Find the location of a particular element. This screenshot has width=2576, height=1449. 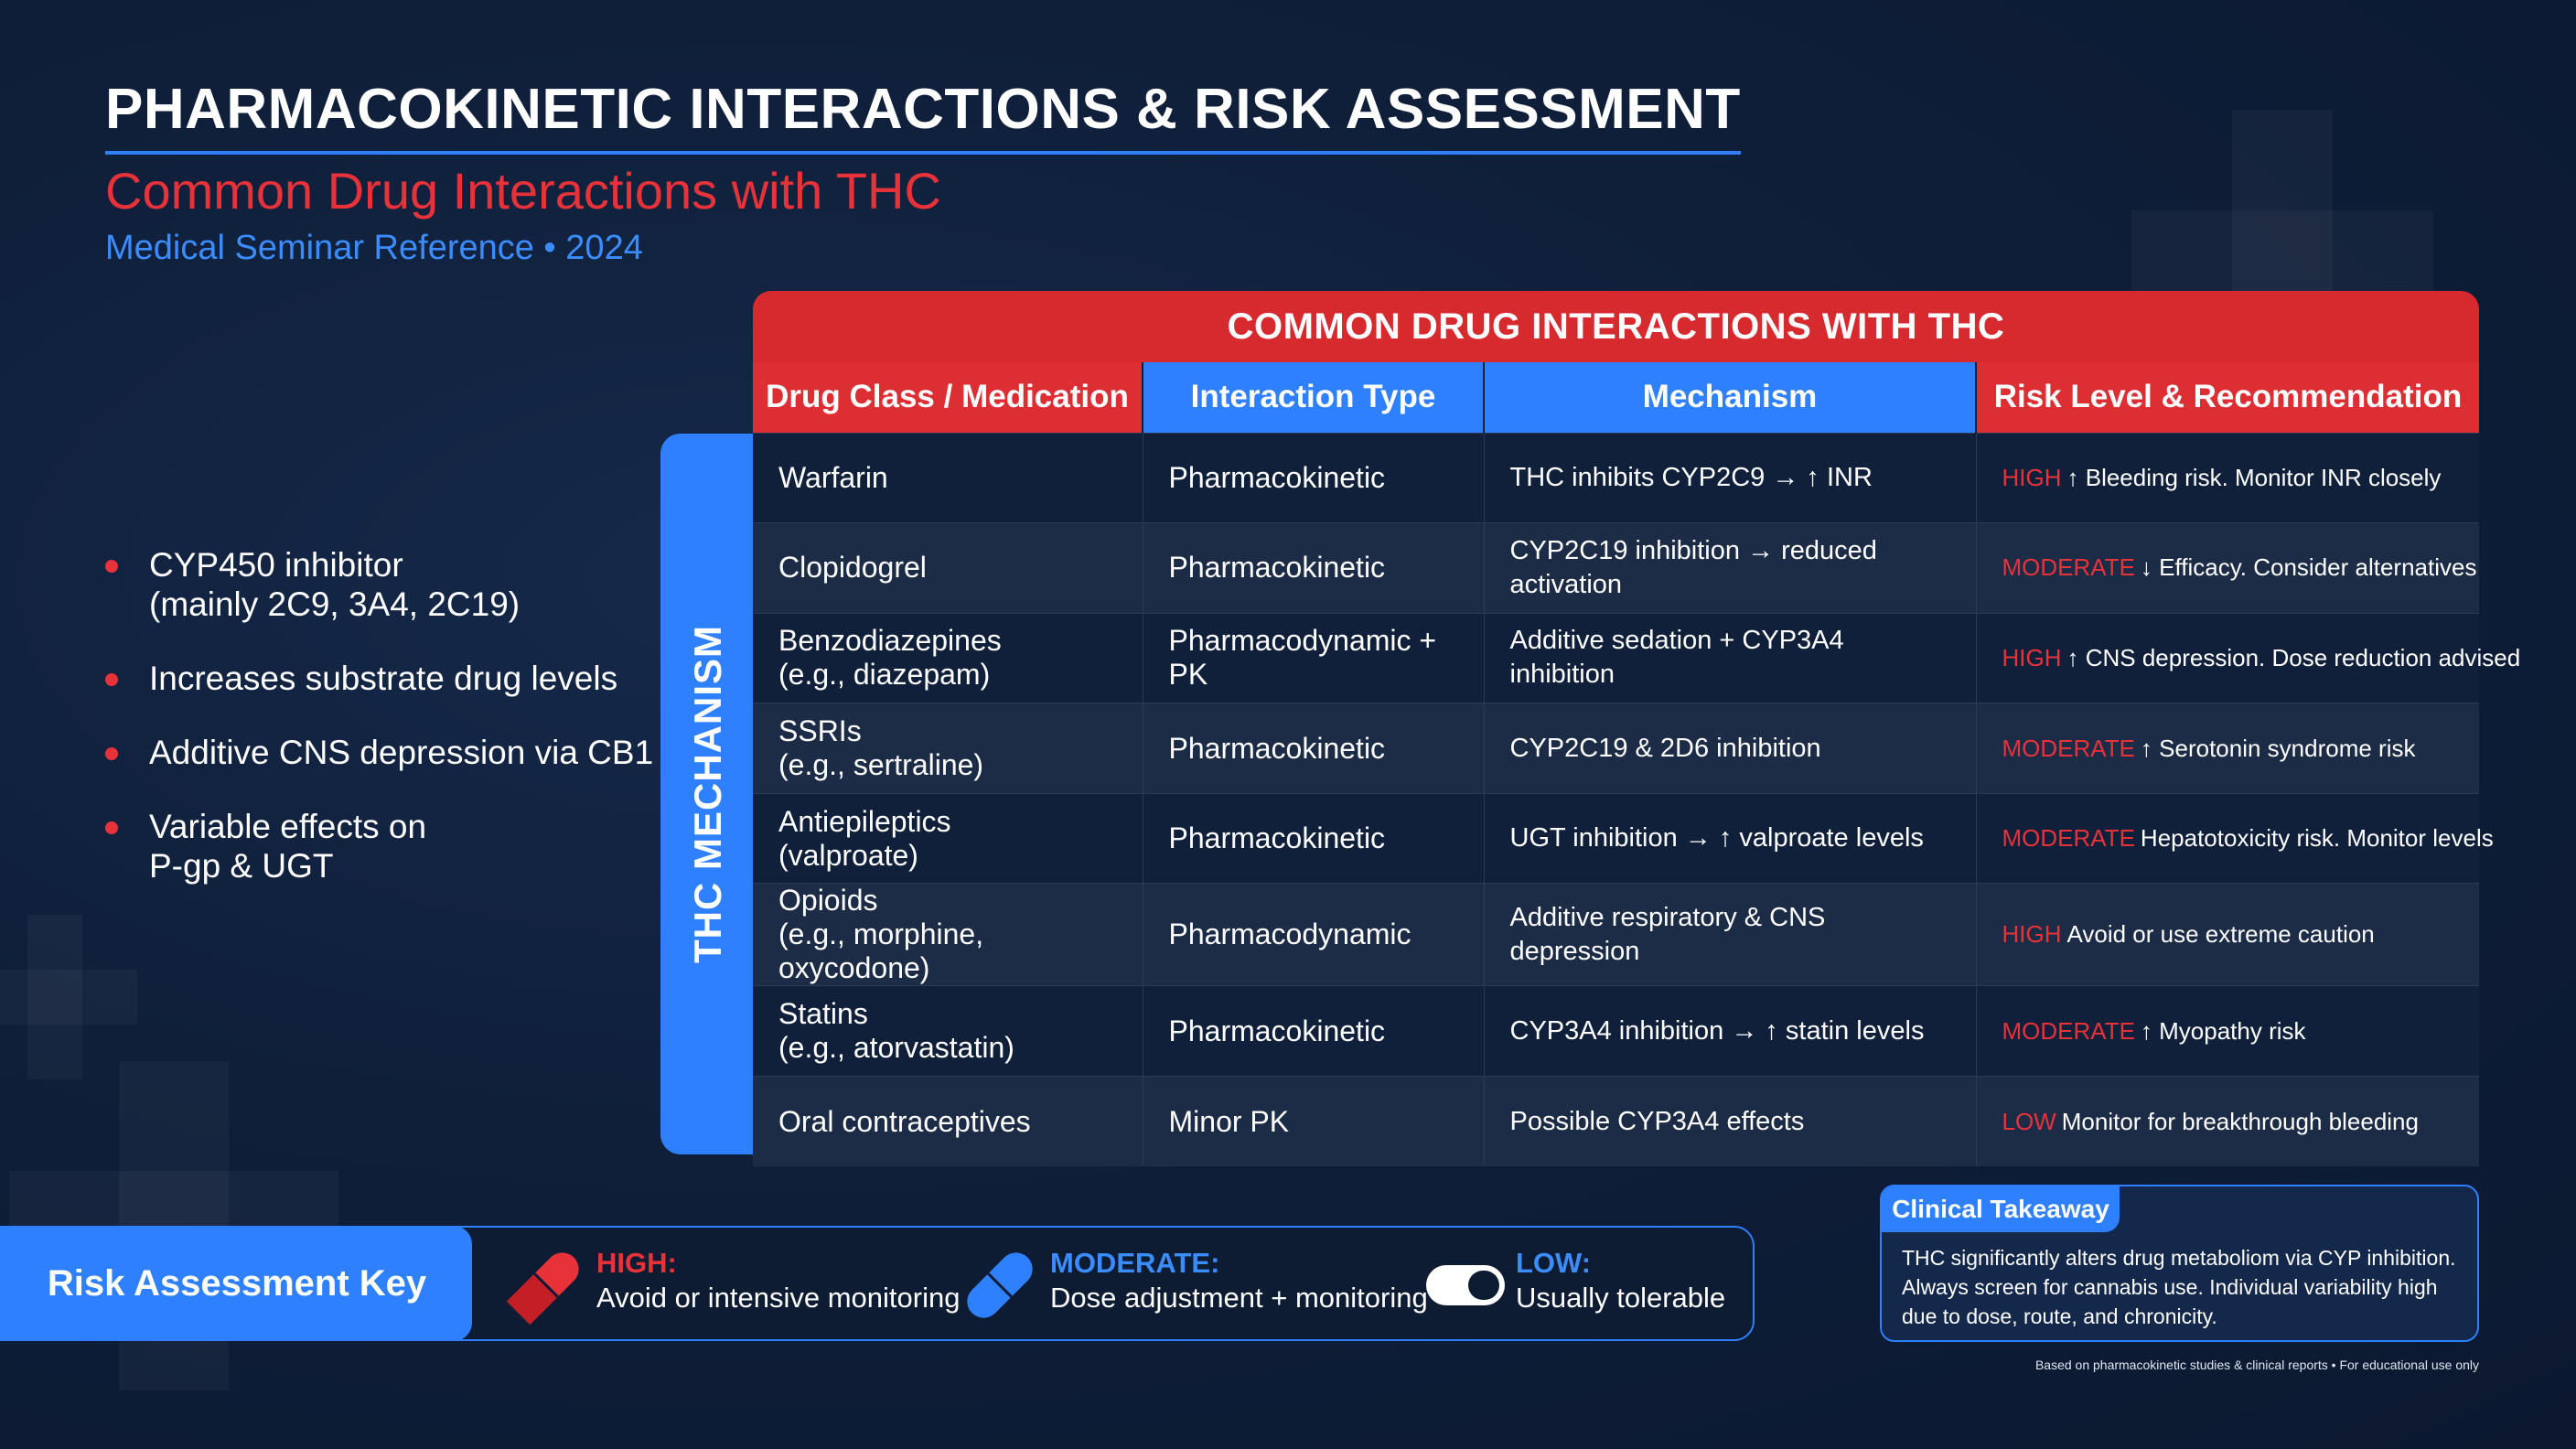

mechanism-cell: UGT inhibition → ↑ valproate levels is located at coordinates (1731, 838).